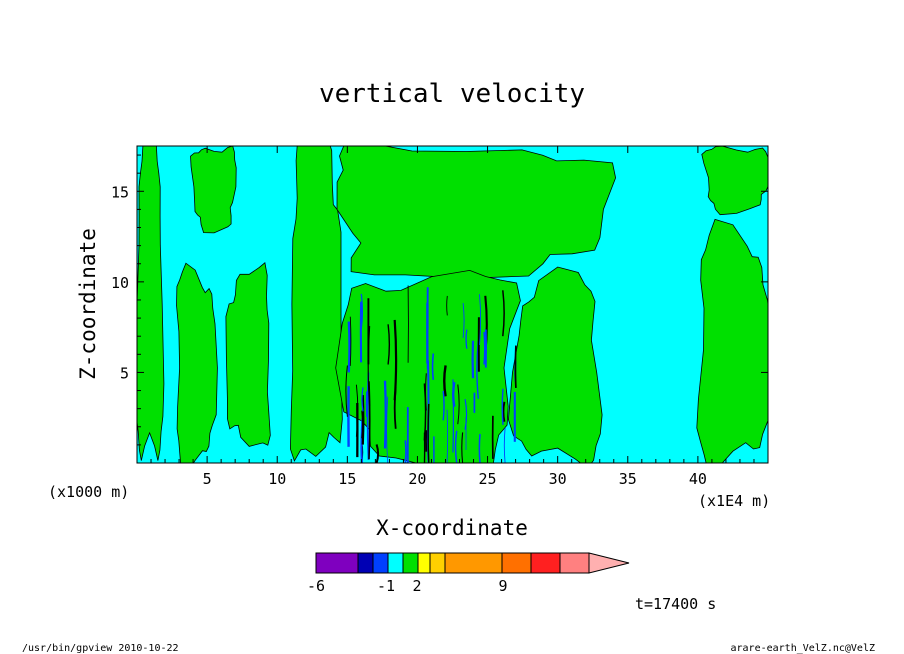 This screenshot has width=904, height=654. What do you see at coordinates (120, 192) in the screenshot?
I see `y-tick-label: 15` at bounding box center [120, 192].